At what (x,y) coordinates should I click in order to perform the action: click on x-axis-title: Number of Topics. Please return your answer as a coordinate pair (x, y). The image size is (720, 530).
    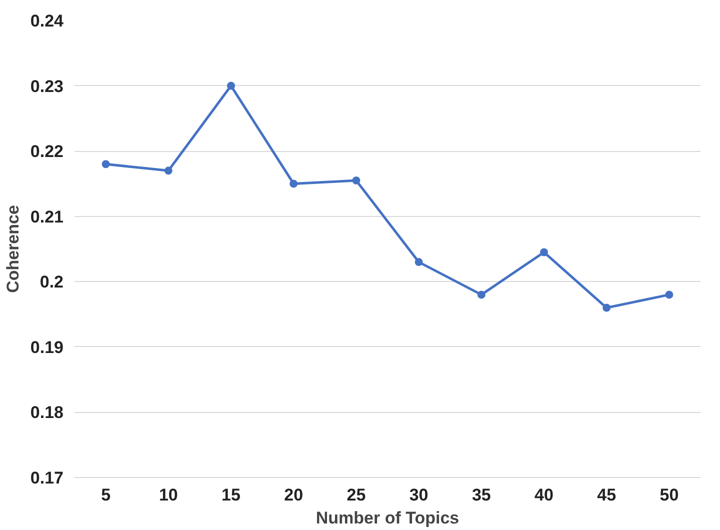
    Looking at the image, I should click on (388, 518).